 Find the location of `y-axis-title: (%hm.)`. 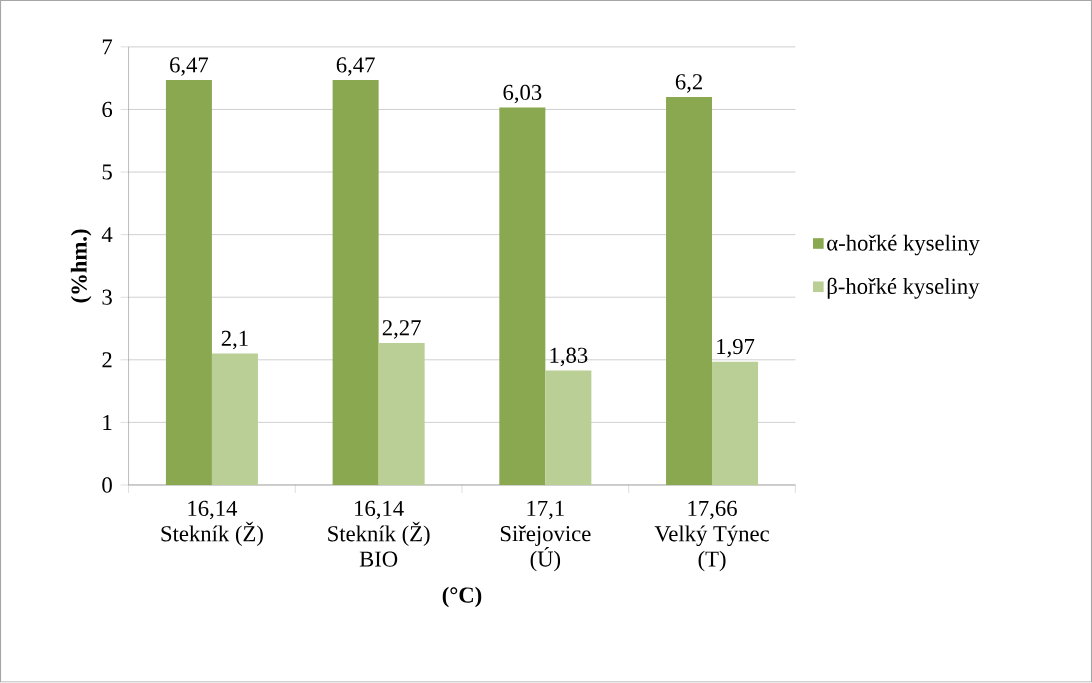

y-axis-title: (%hm.) is located at coordinates (81, 266).